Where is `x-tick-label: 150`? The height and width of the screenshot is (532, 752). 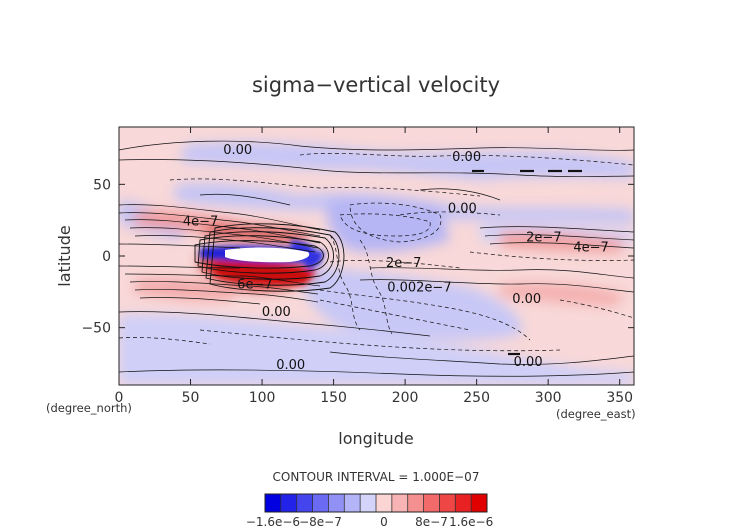 x-tick-label: 150 is located at coordinates (333, 398).